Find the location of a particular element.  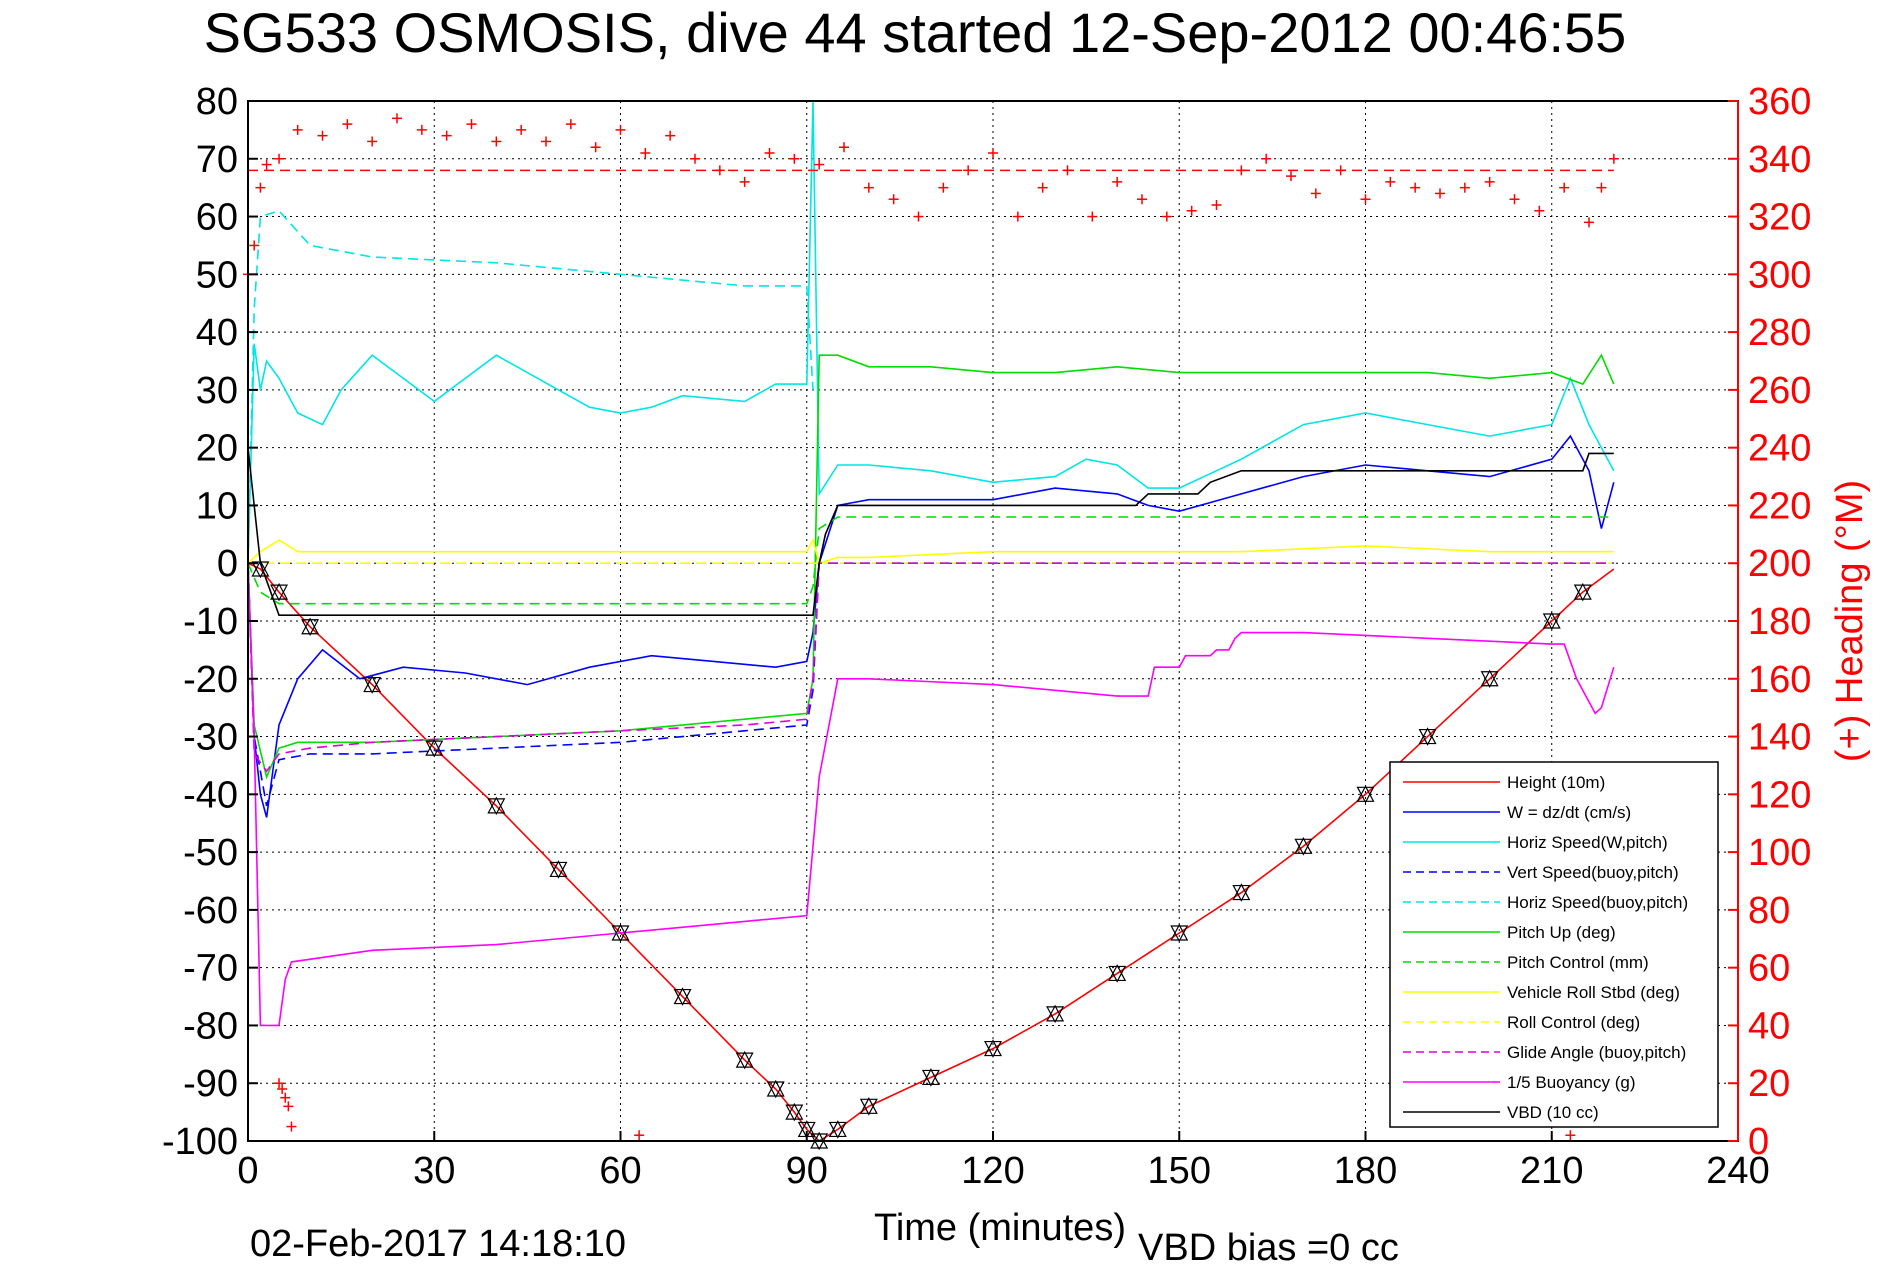

legend-entry: Glide Angle (buoy,pitch) is located at coordinates (1544, 1052).